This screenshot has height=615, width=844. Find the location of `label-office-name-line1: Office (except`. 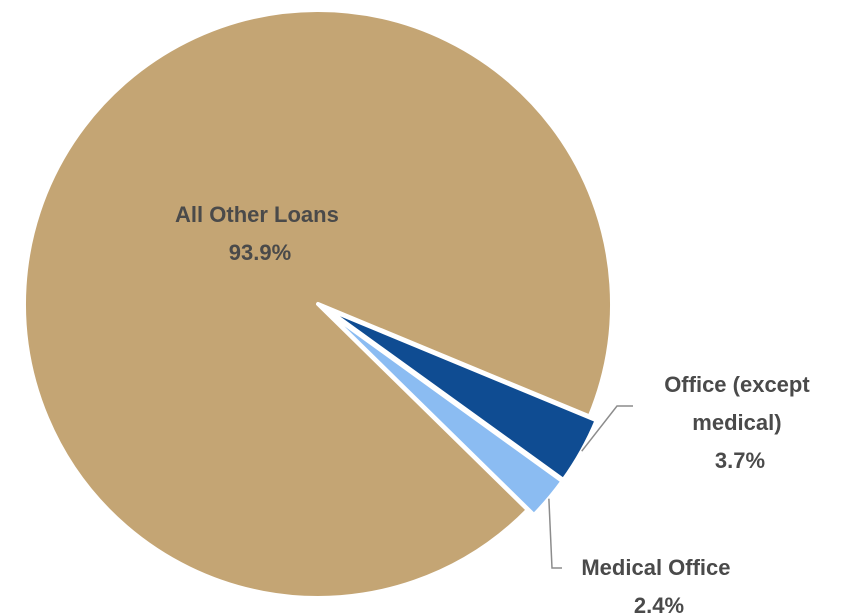

label-office-name-line1: Office (except is located at coordinates (737, 384).